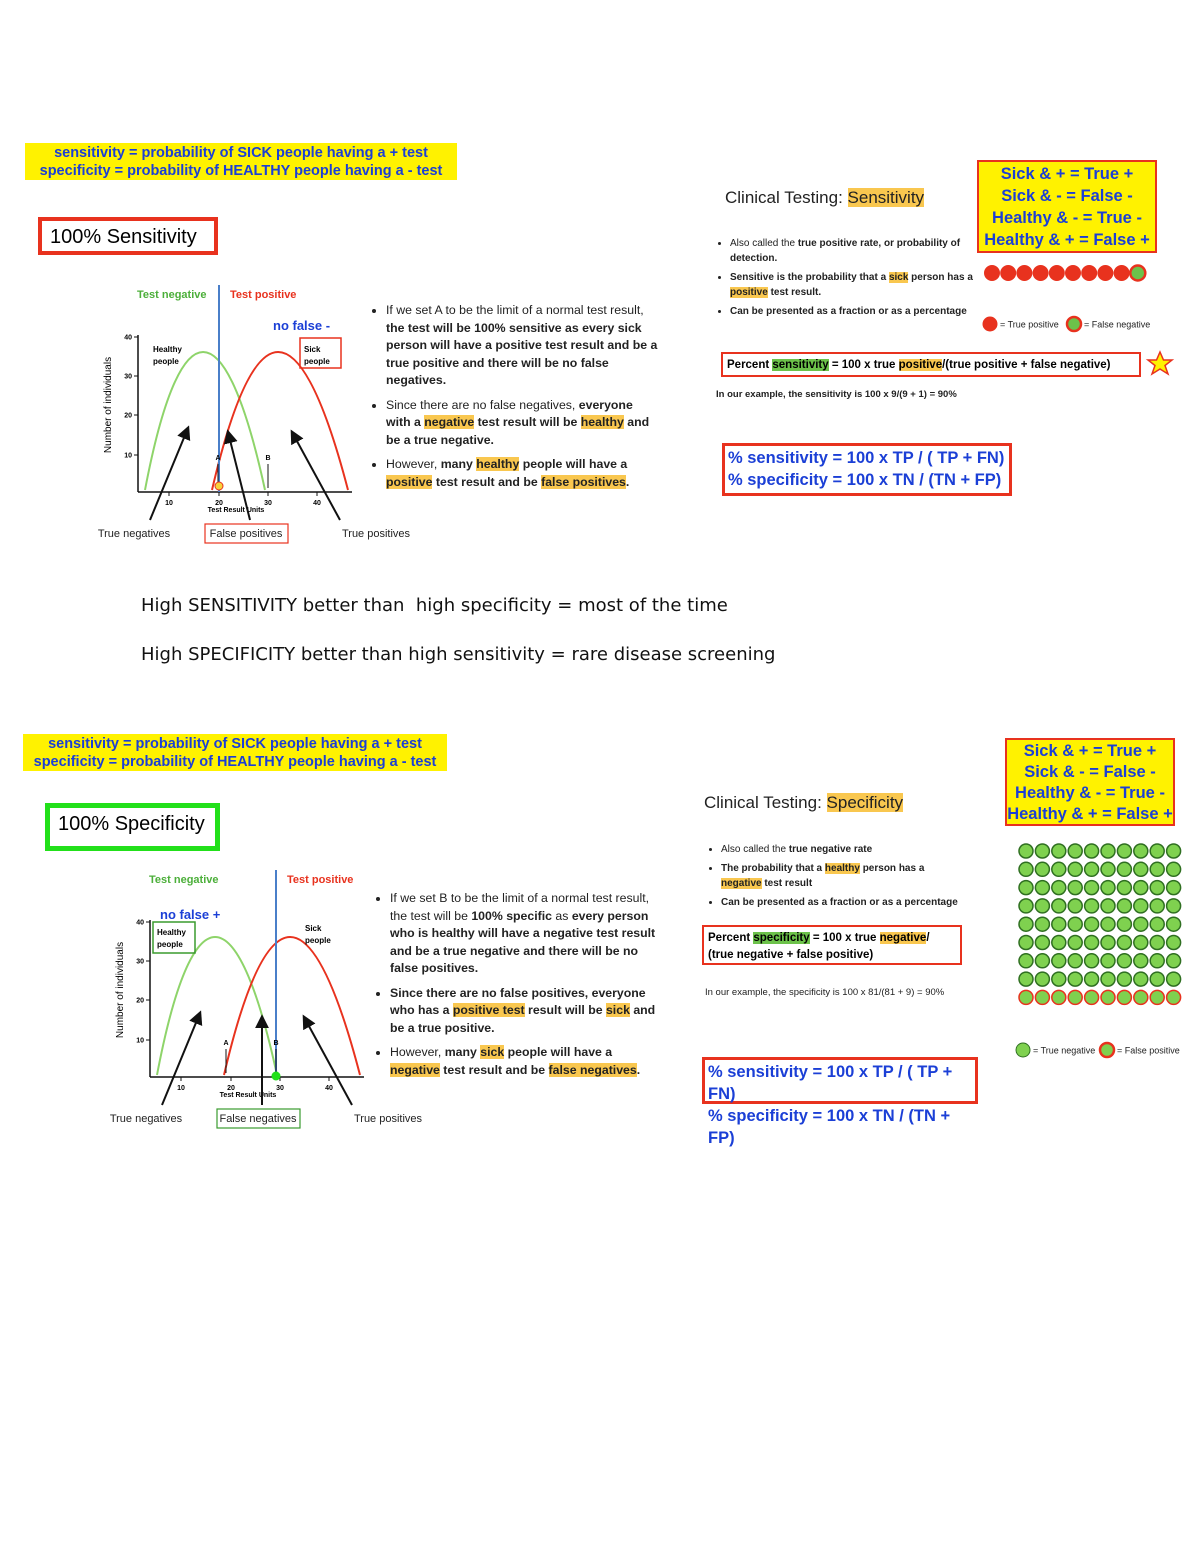 This screenshot has width=1200, height=1553. I want to click on text-run: Sensitive is the probability that a, so click(809, 277).